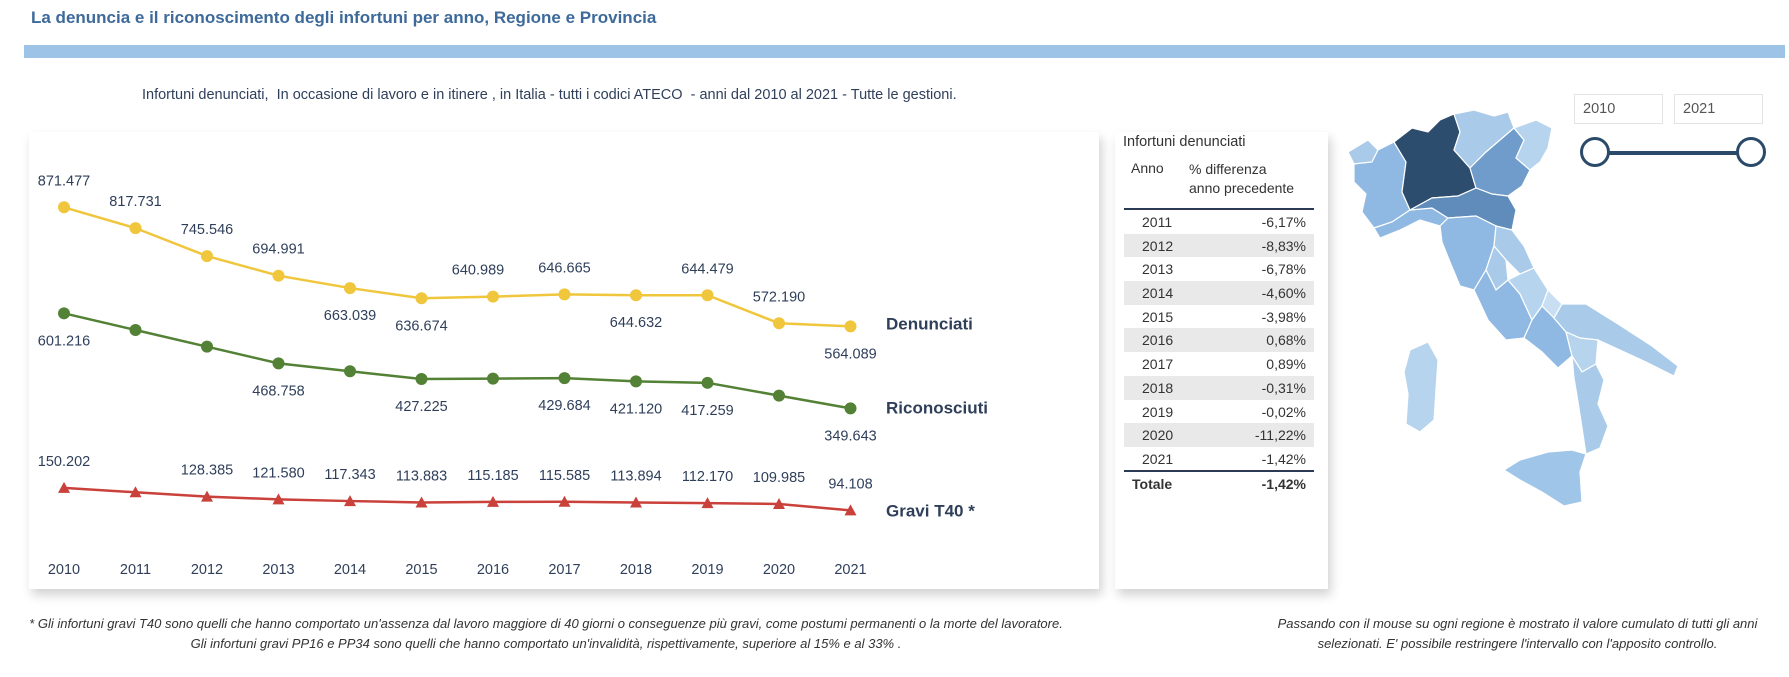 The image size is (1789, 677). Describe the element at coordinates (1219, 484) in the screenshot. I see `table-total-row: Totale -1,42%` at that location.